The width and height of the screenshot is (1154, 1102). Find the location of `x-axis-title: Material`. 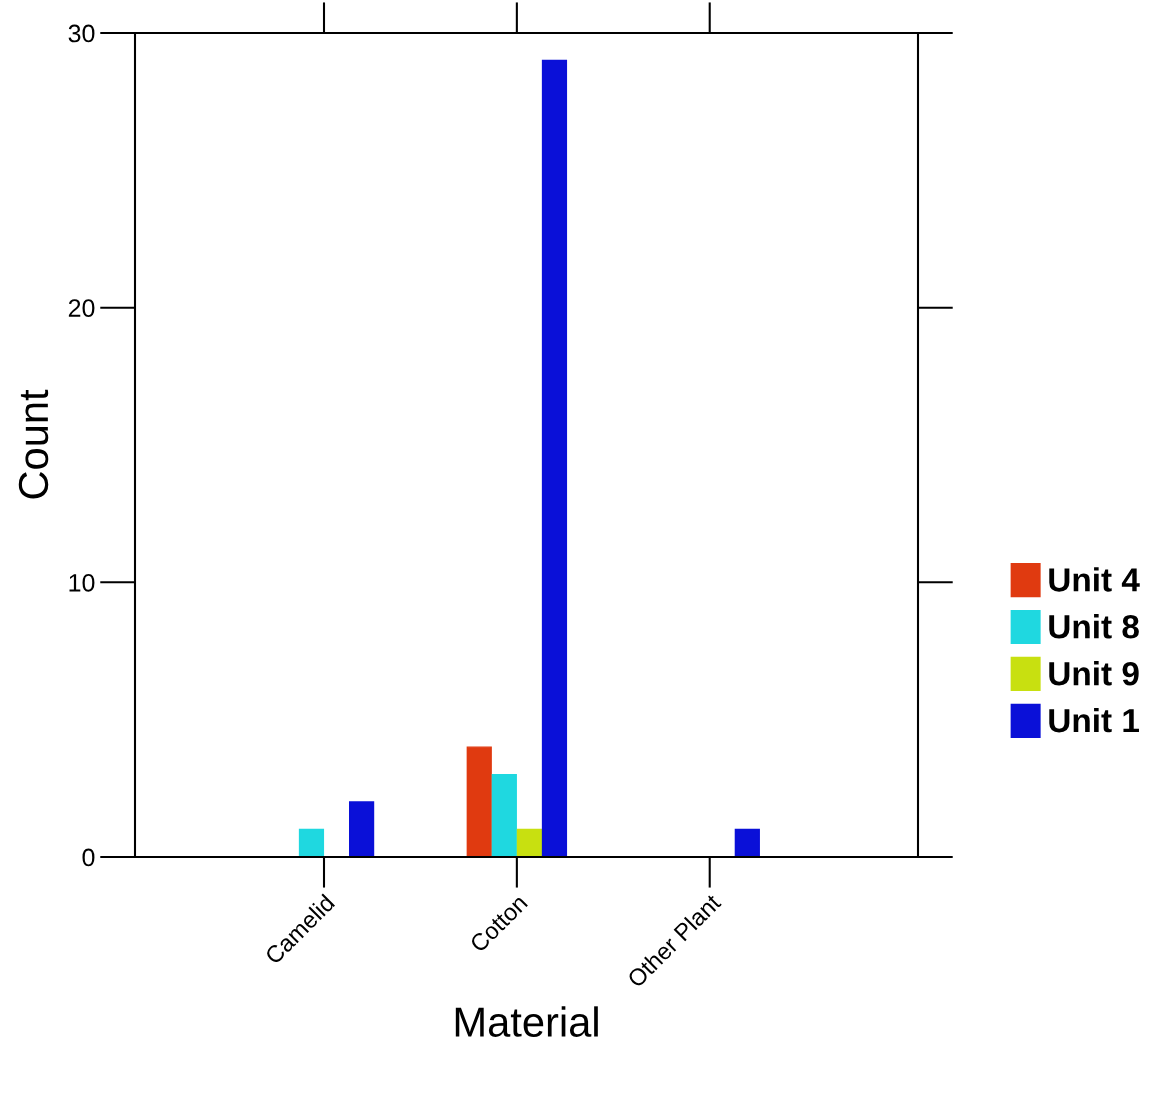

x-axis-title: Material is located at coordinates (526, 1021).